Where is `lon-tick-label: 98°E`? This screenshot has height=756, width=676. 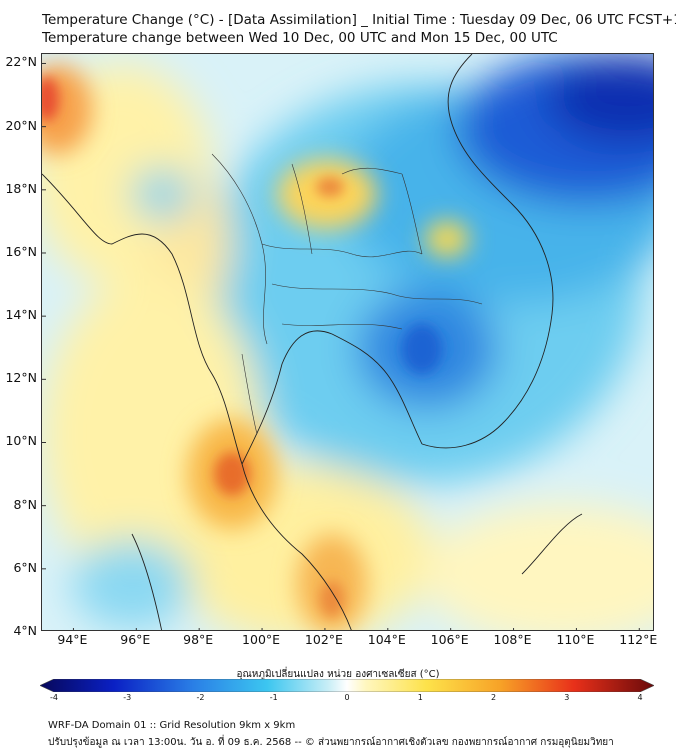 lon-tick-label: 98°E is located at coordinates (198, 639).